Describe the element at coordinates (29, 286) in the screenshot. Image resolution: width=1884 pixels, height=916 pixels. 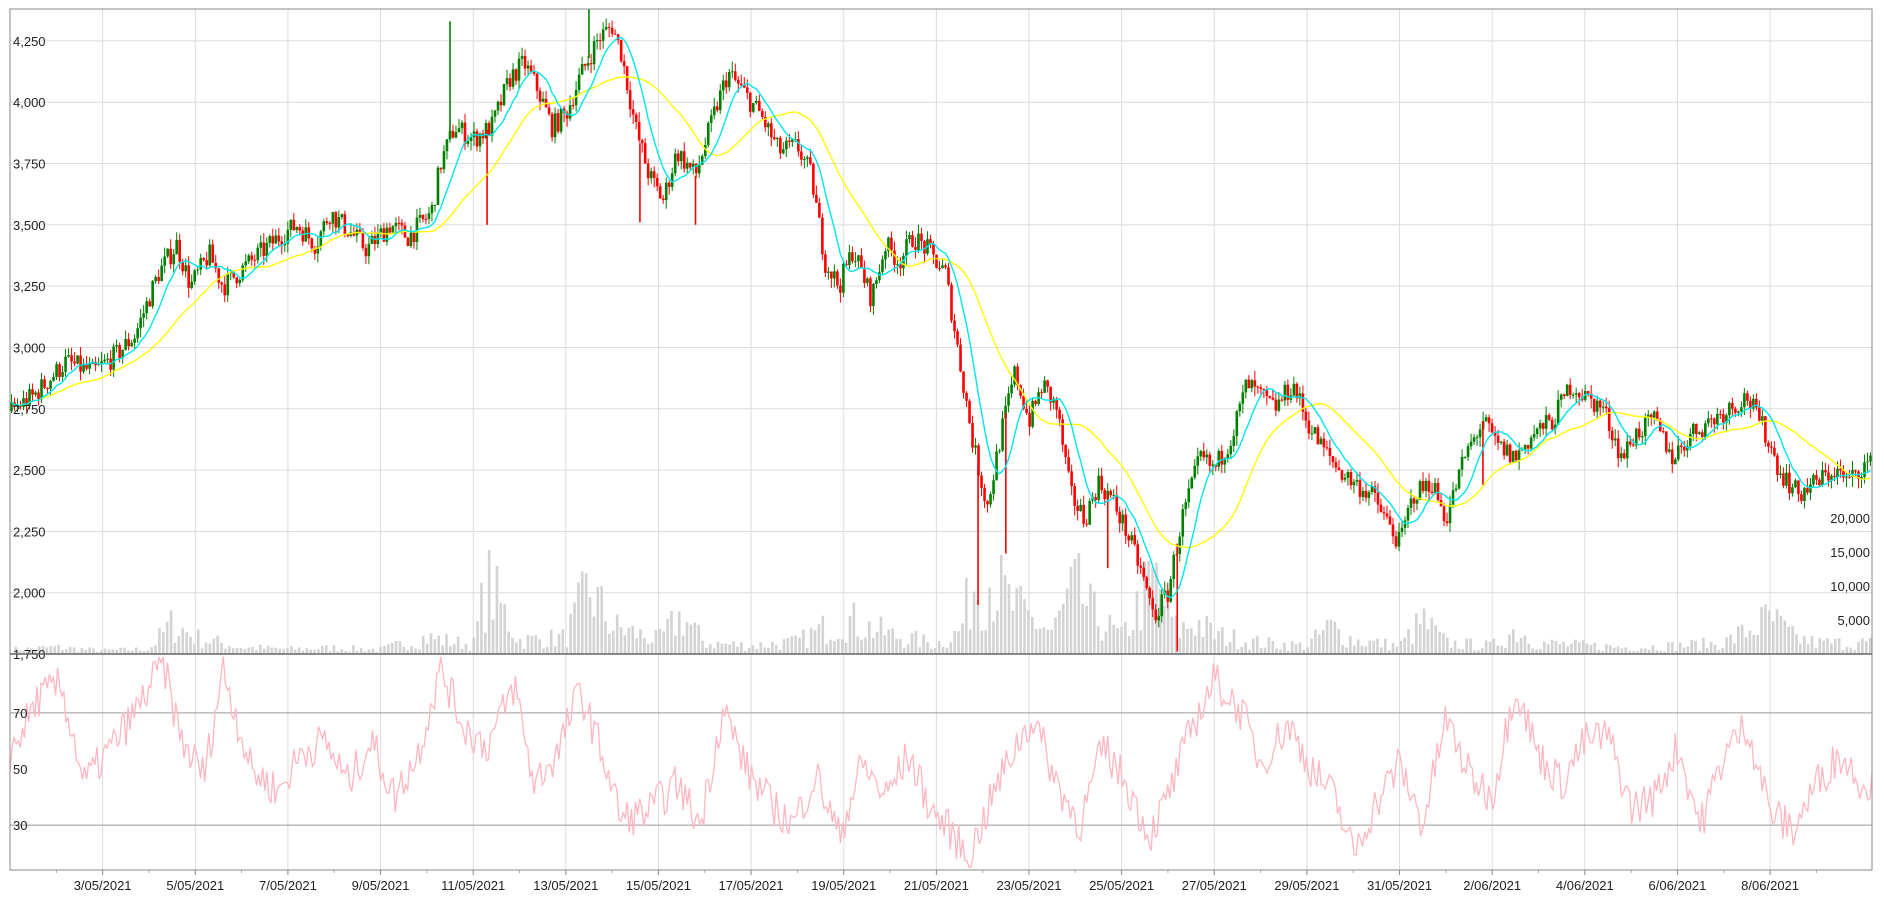
I see `price-tick-label: 3,250` at that location.